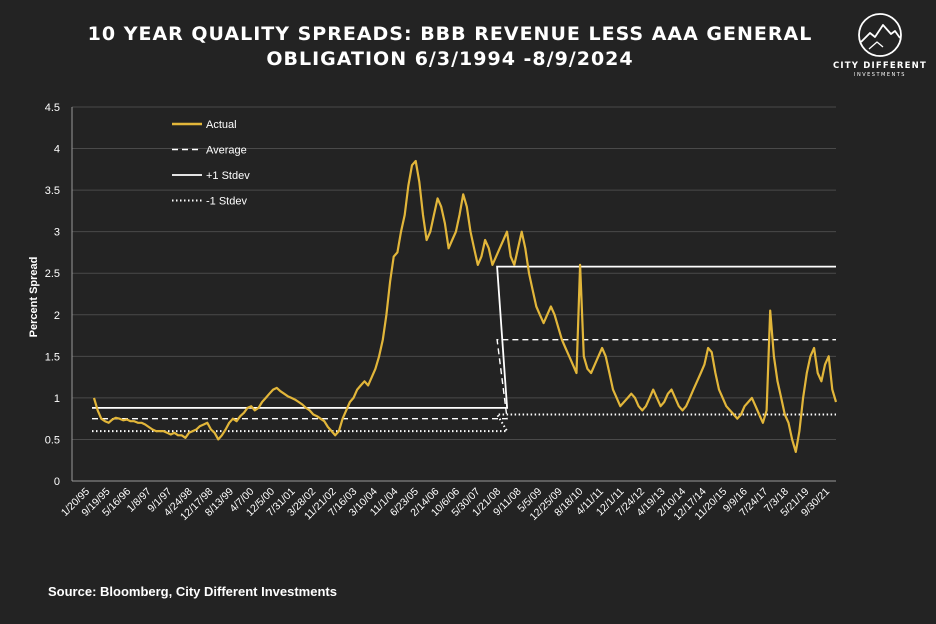 The width and height of the screenshot is (936, 624). What do you see at coordinates (57, 150) in the screenshot?
I see `y-tick-label: 4` at bounding box center [57, 150].